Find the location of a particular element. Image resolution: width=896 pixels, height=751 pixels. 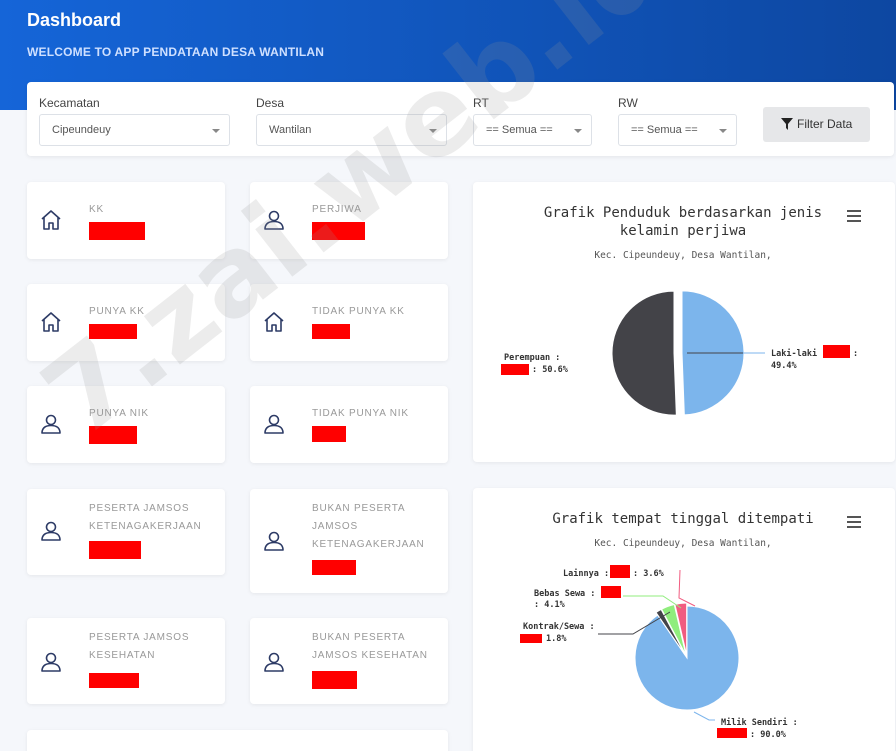

stat-label: KK is located at coordinates (96, 209).